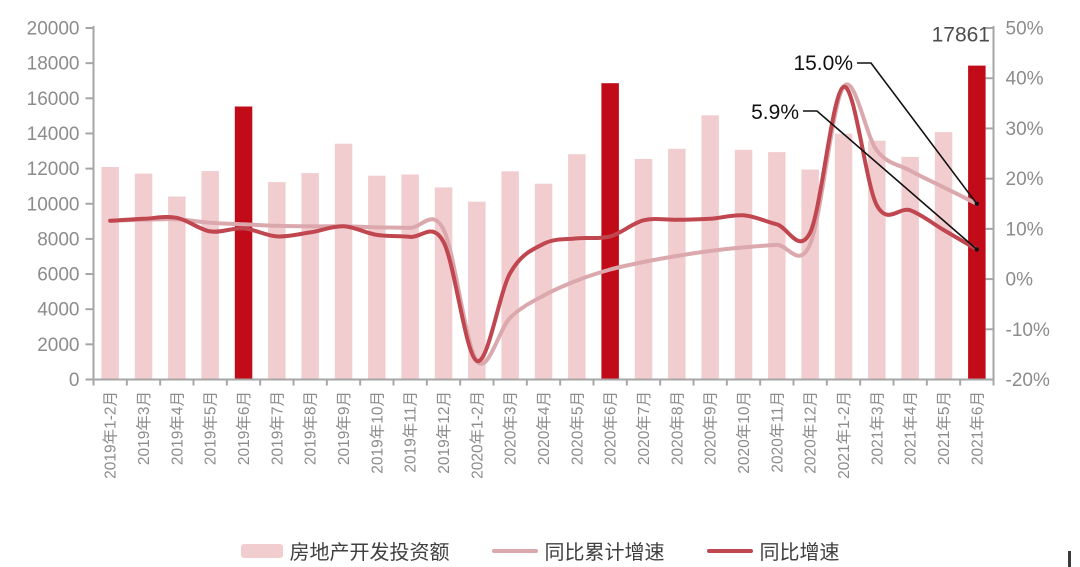 The height and width of the screenshot is (567, 1080). I want to click on right-axis-tick-label: 20%, so click(1025, 179).